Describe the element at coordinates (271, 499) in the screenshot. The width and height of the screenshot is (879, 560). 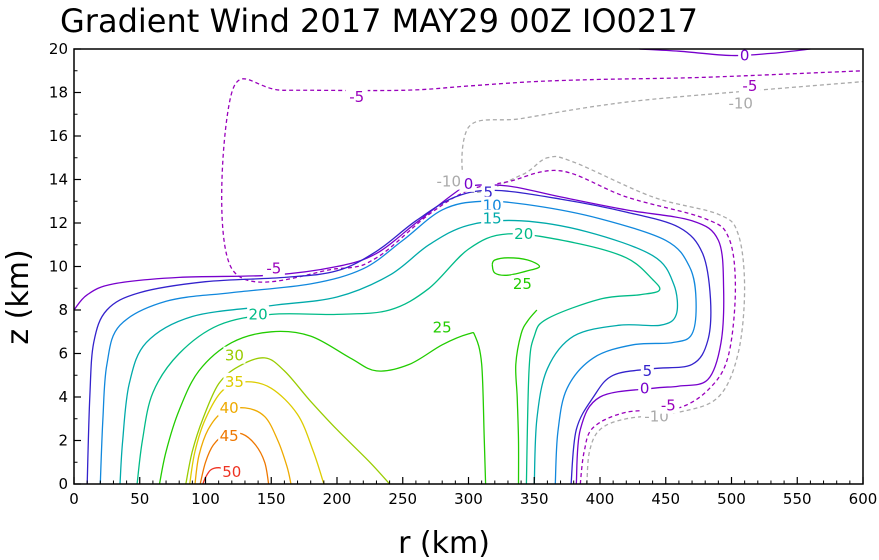
I see `x-tick-label-150: 150` at that location.